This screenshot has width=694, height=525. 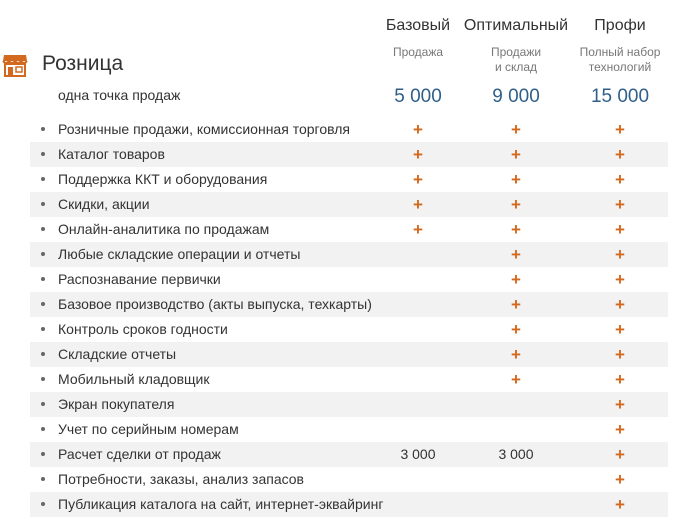 I want to click on plan-price-pro: 15 000, so click(x=620, y=96).